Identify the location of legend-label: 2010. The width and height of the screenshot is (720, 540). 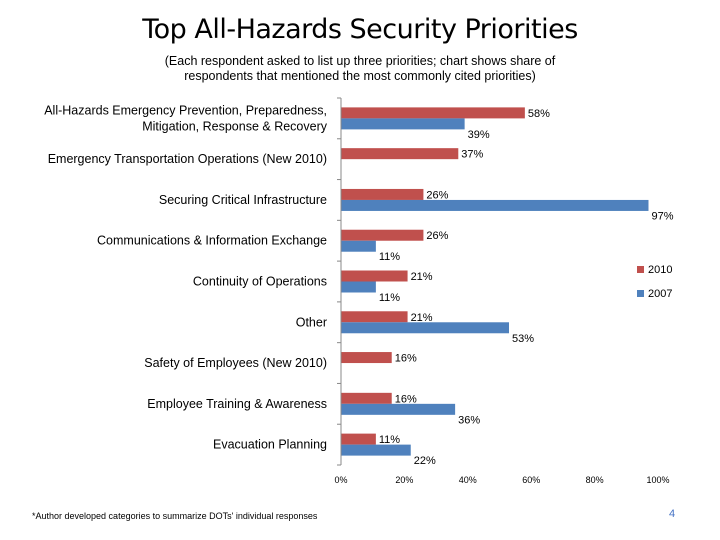
(660, 270).